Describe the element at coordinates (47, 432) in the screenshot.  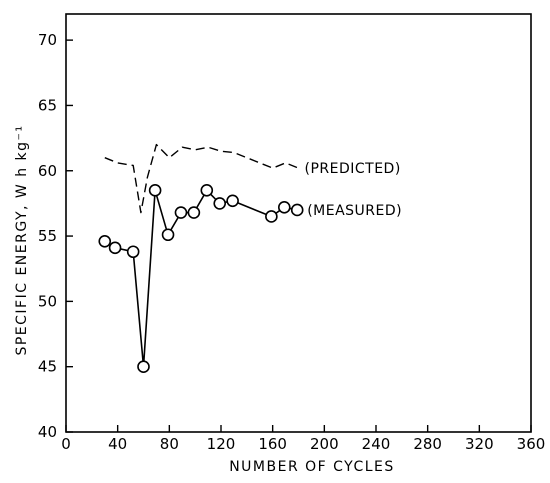
I see `y-tick-label: 40` at that location.